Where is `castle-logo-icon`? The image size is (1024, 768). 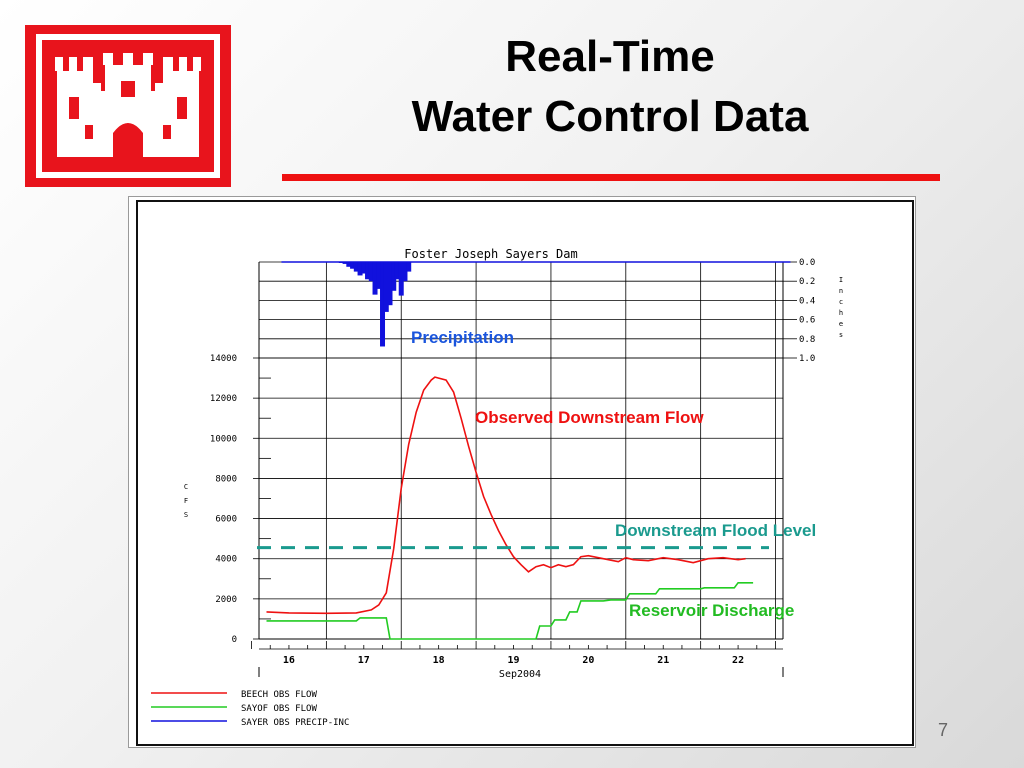
castle-logo-icon is located at coordinates (128, 106).